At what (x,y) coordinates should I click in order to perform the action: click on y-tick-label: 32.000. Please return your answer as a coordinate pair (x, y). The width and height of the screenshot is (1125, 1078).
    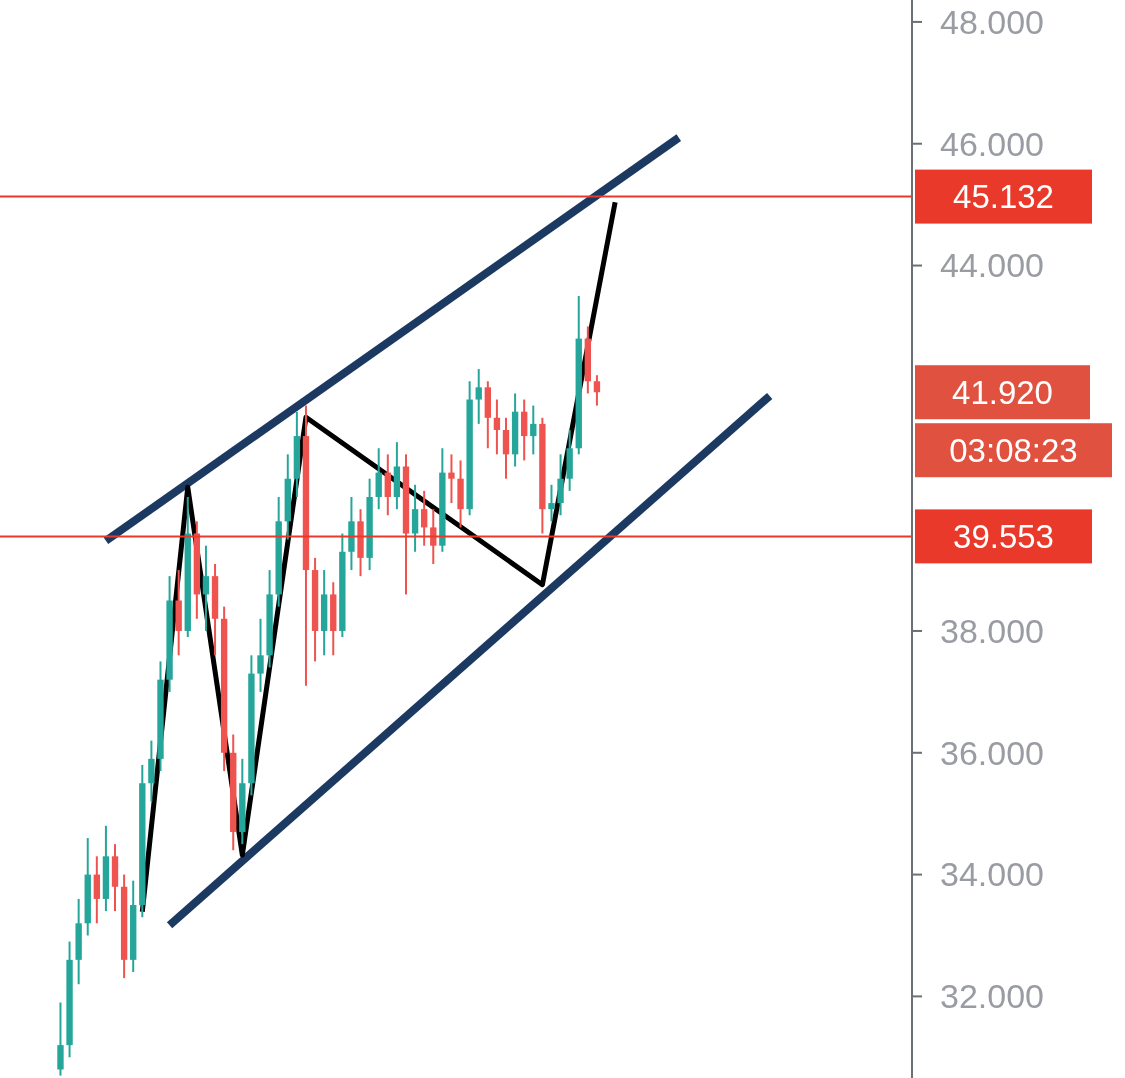
    Looking at the image, I should click on (992, 996).